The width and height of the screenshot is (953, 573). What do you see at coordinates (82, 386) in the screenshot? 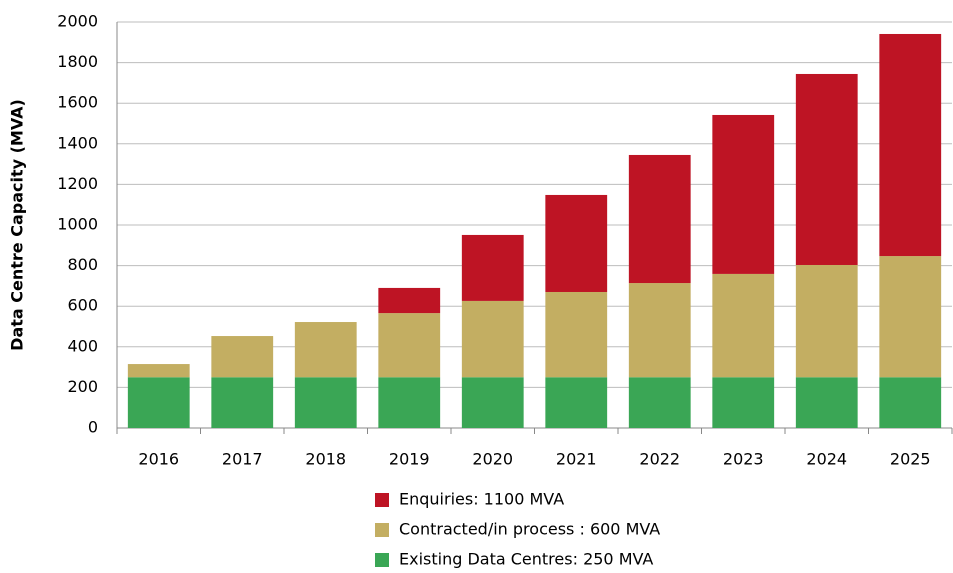
I see `y-tick-label: 200` at bounding box center [82, 386].